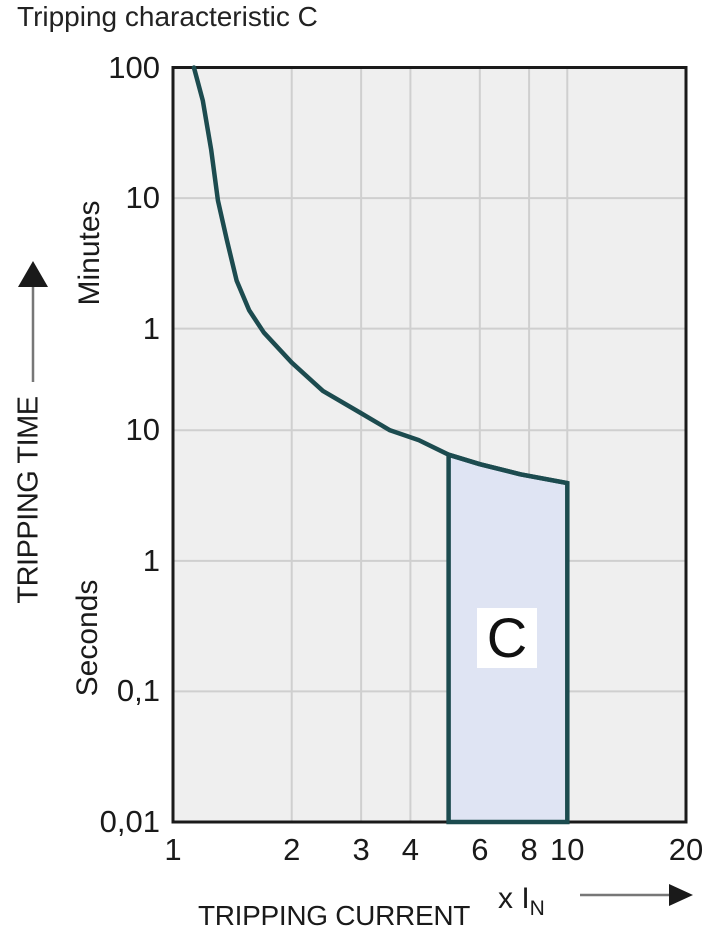  I want to click on x-tick-label: 8, so click(529, 849).